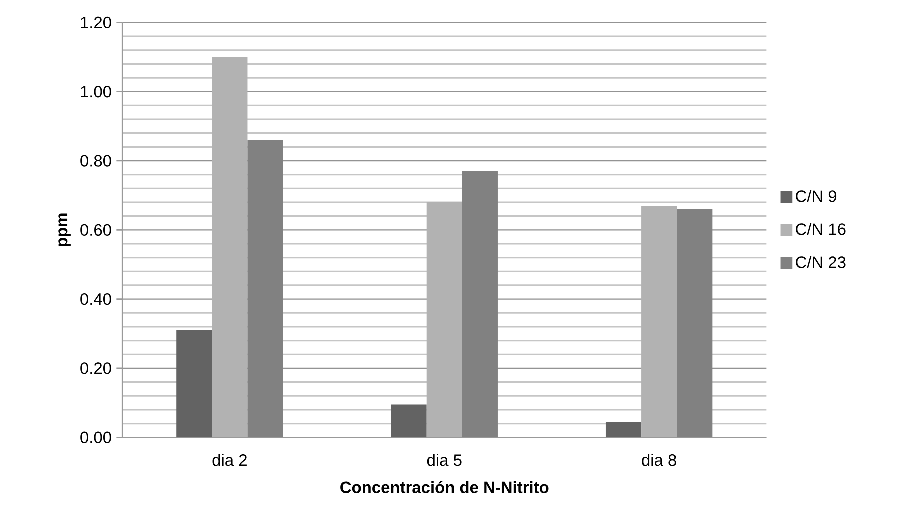 This screenshot has width=902, height=525. Describe the element at coordinates (821, 229) in the screenshot. I see `legend-label: C/N 16` at that location.